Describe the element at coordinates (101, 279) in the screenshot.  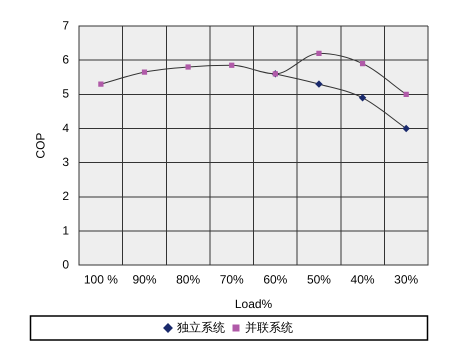
I see `x-tick-label: 100 %` at that location.